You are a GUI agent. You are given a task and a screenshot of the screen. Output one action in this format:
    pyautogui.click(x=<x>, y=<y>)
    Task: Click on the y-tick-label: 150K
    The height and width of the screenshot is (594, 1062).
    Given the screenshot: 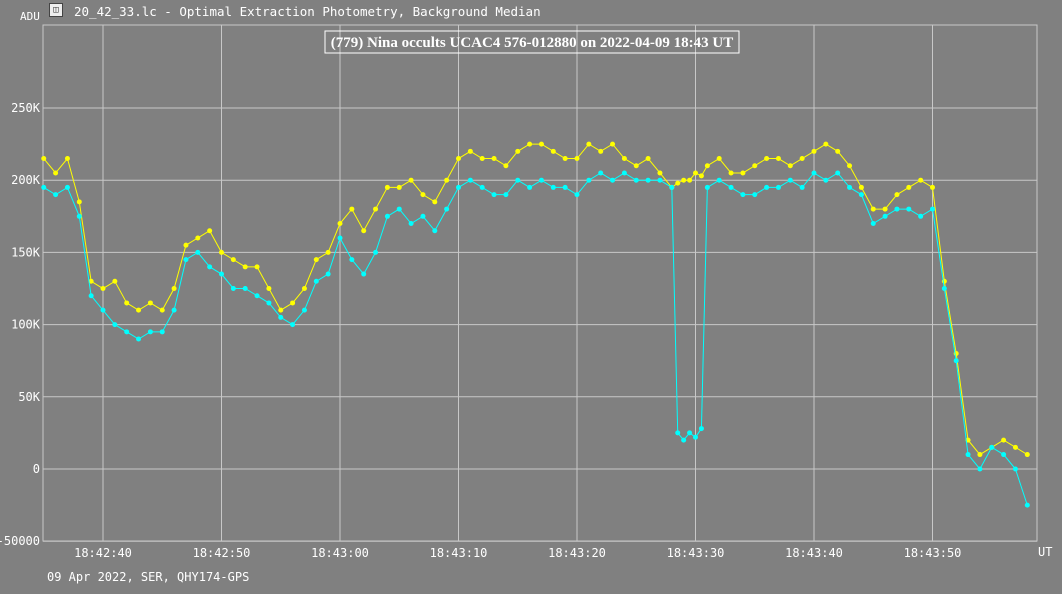 What is the action you would take?
    pyautogui.click(x=26, y=252)
    